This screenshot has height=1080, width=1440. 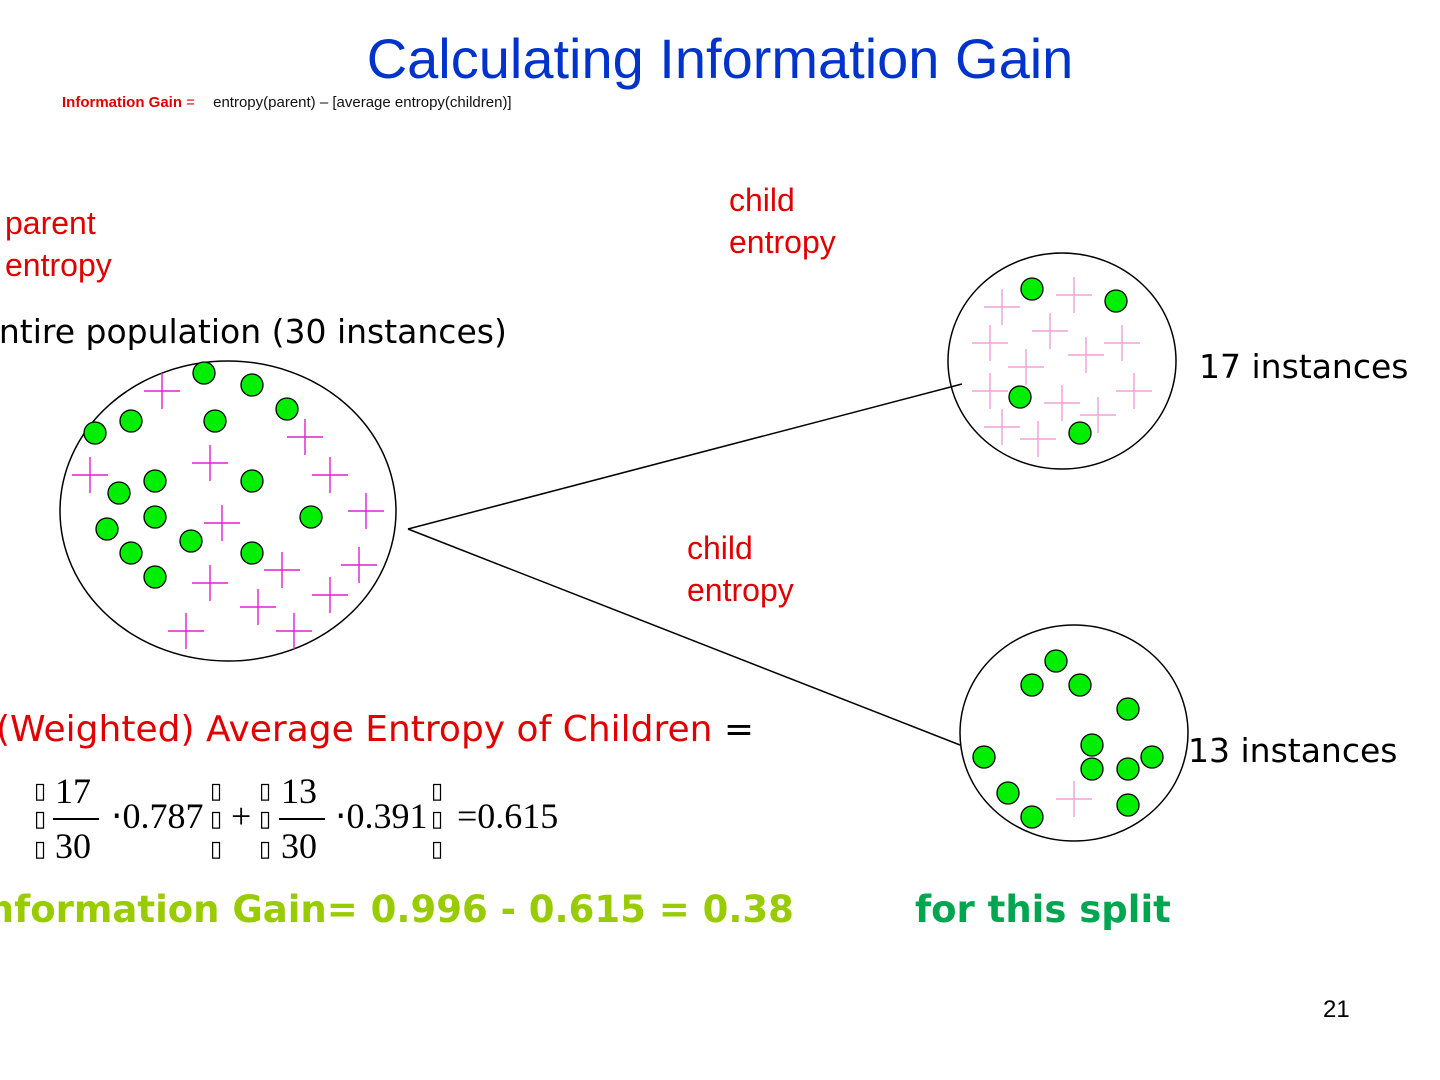 I want to click on for-this-split-label: for this split, so click(x=1043, y=909).